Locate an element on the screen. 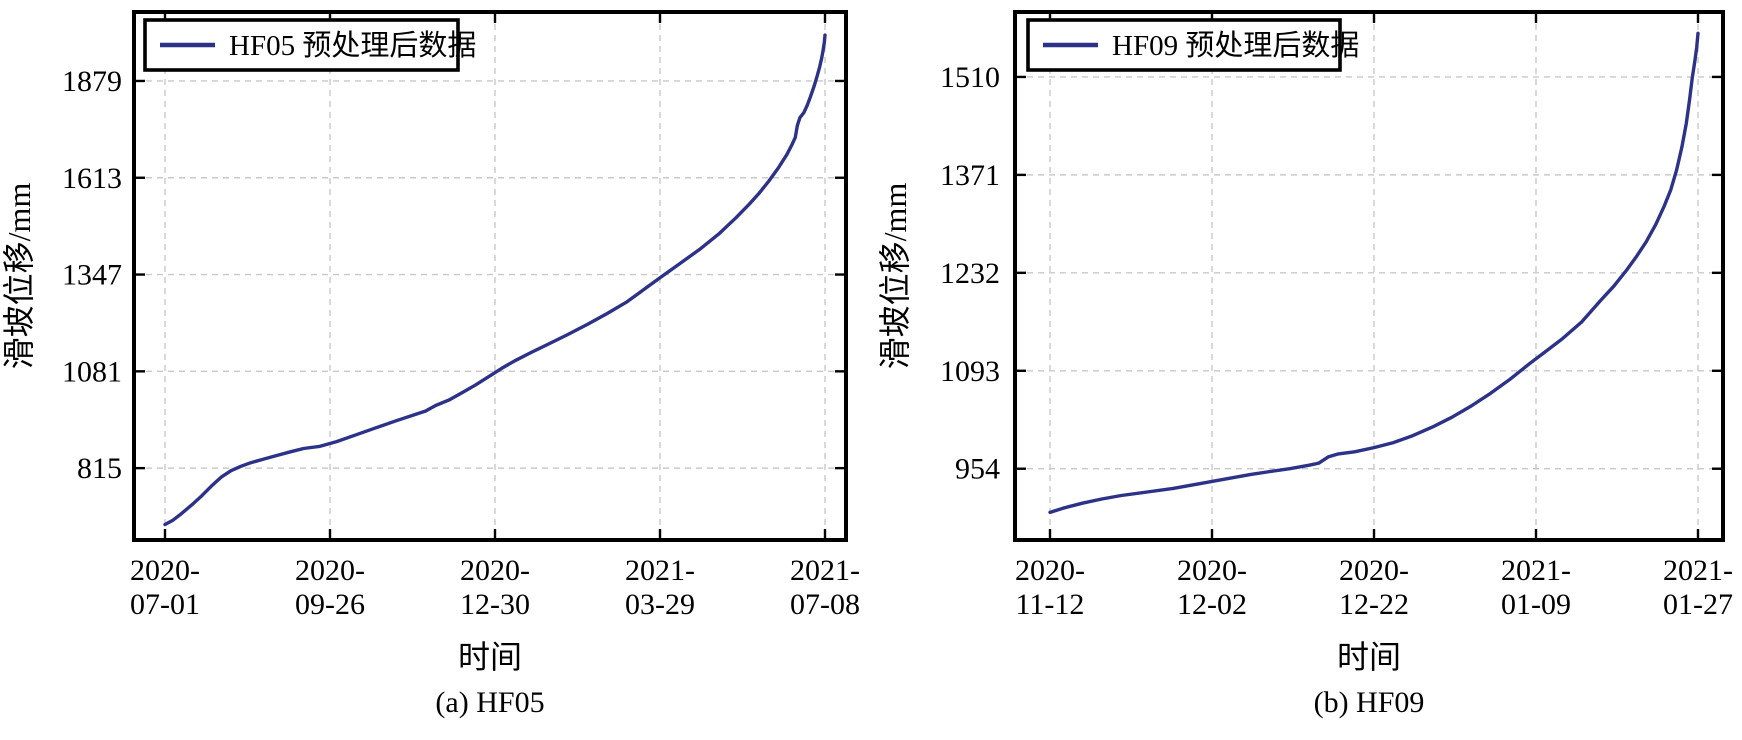 The height and width of the screenshot is (740, 1742). x-tick-label-line2: 01-27 is located at coordinates (1698, 604).